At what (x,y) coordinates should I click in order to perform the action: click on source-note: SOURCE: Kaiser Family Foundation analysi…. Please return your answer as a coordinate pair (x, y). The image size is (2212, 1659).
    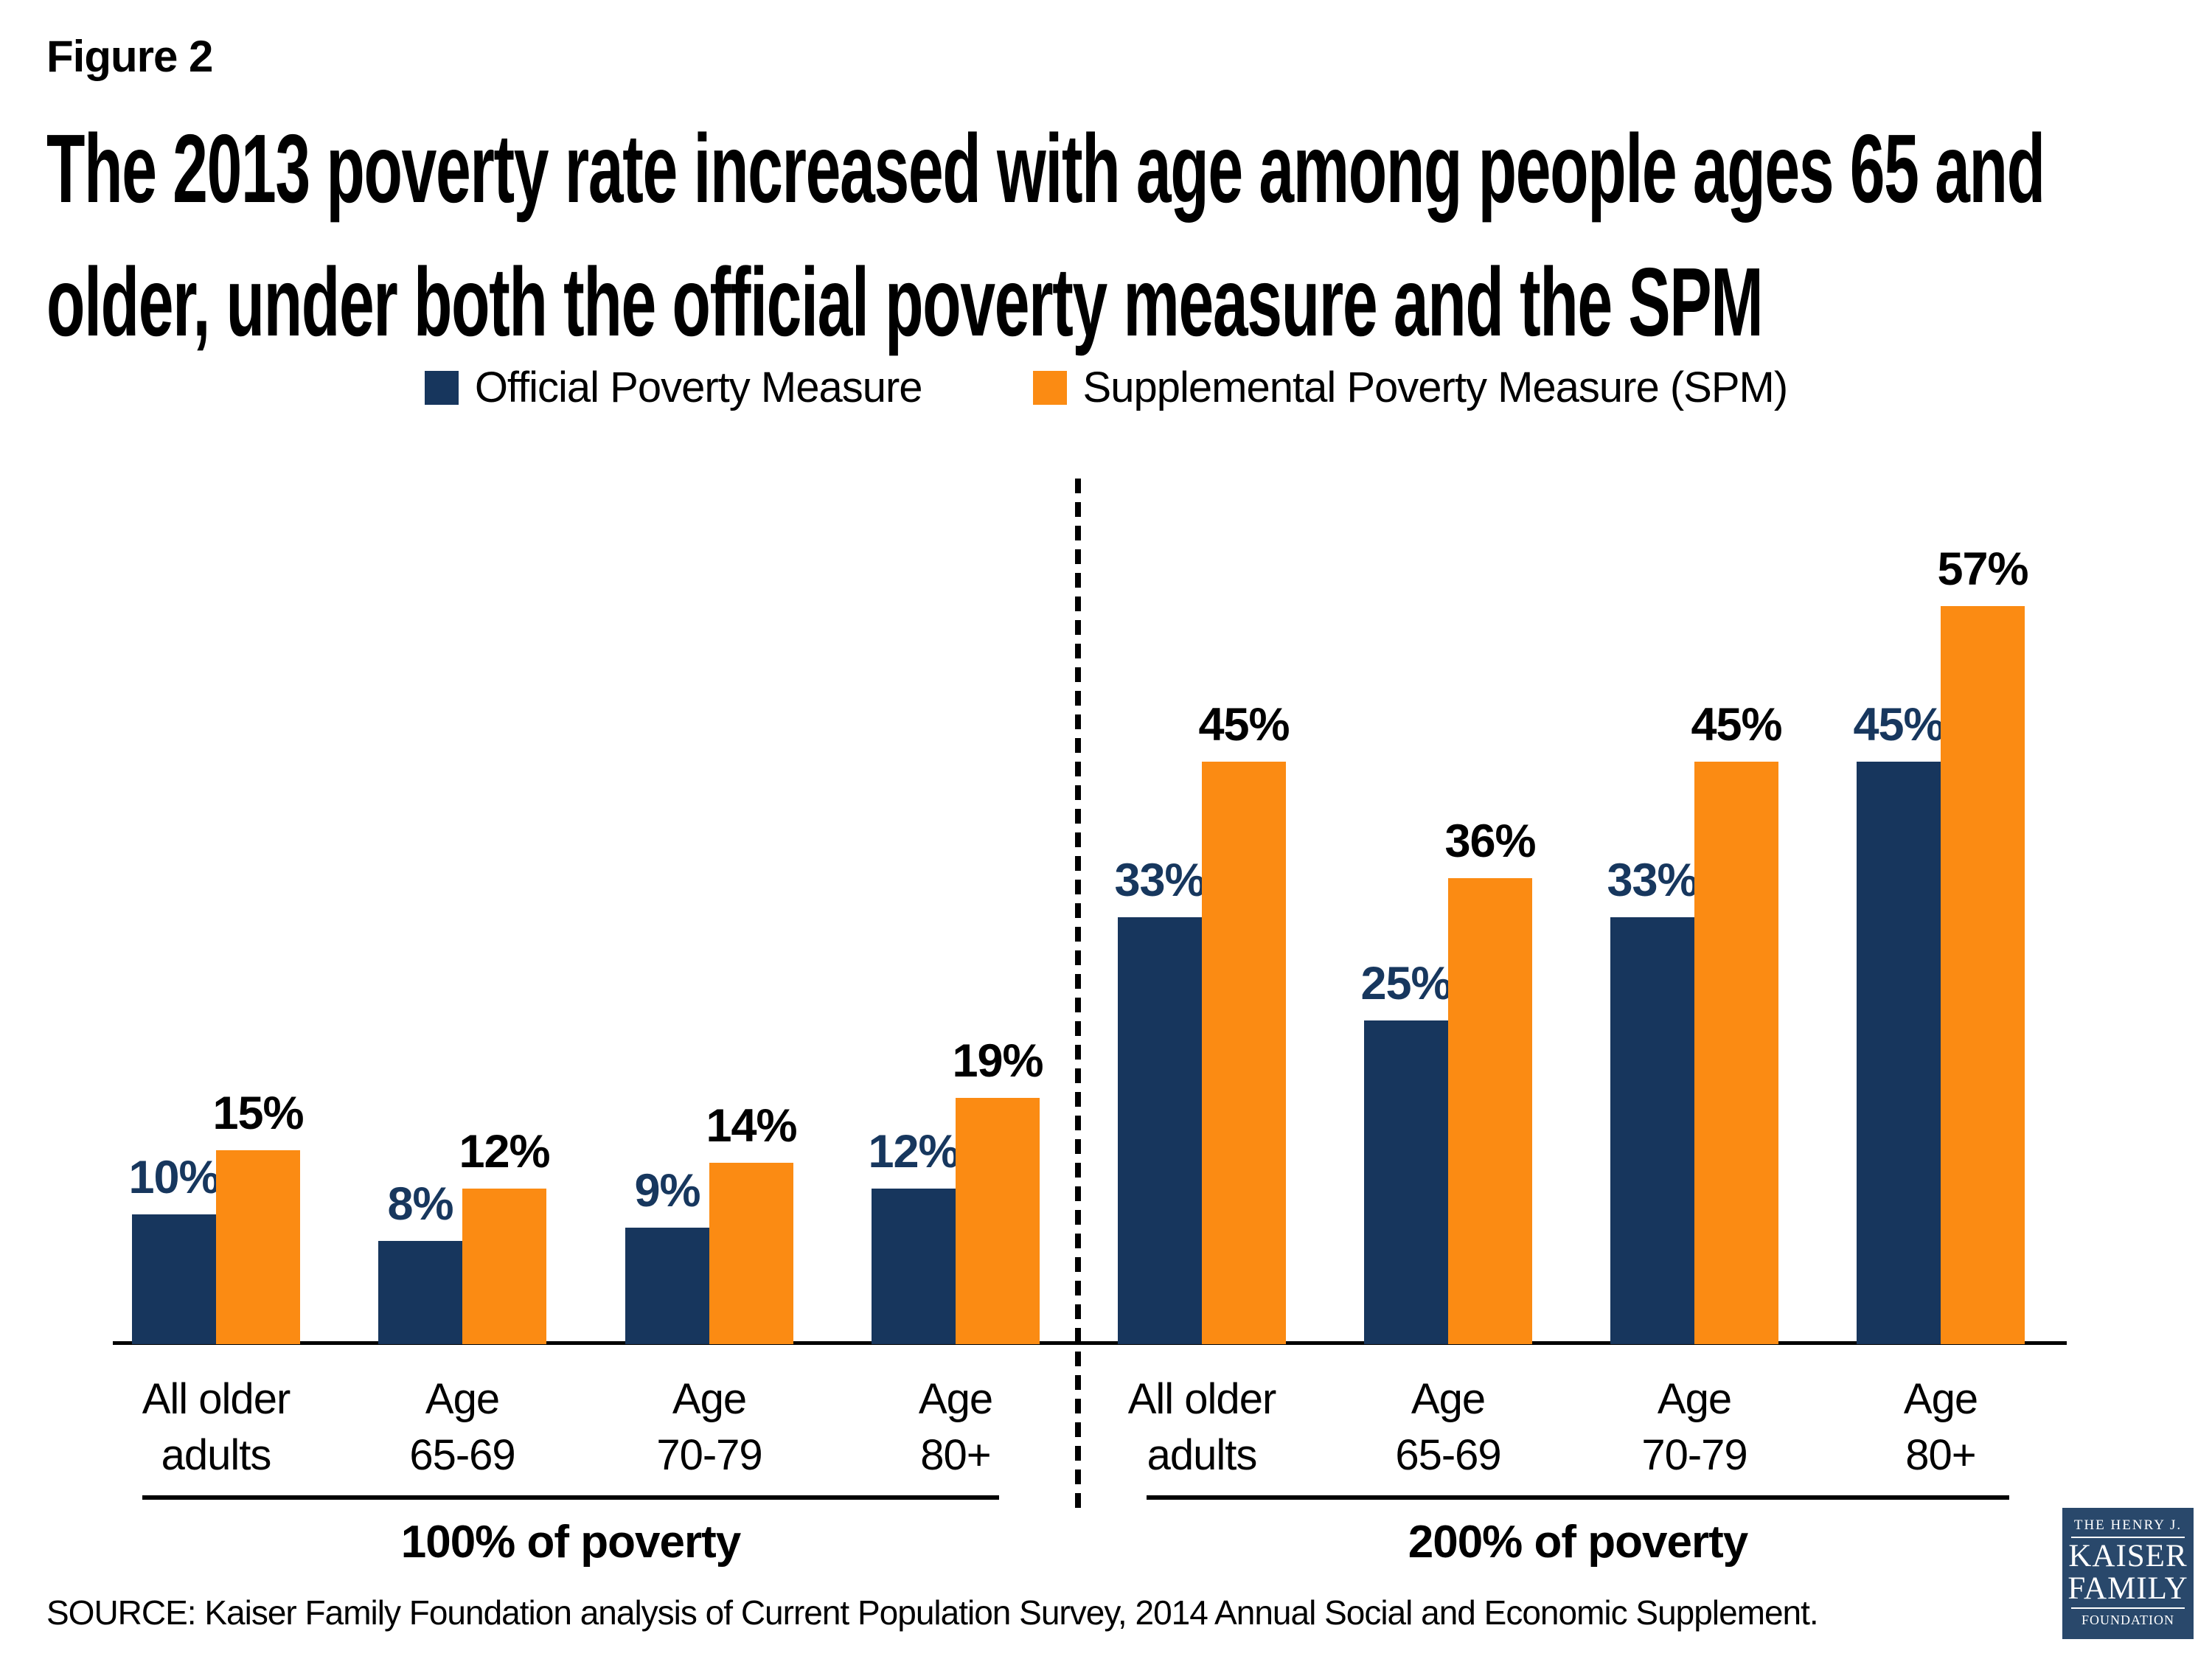
    Looking at the image, I should click on (932, 1612).